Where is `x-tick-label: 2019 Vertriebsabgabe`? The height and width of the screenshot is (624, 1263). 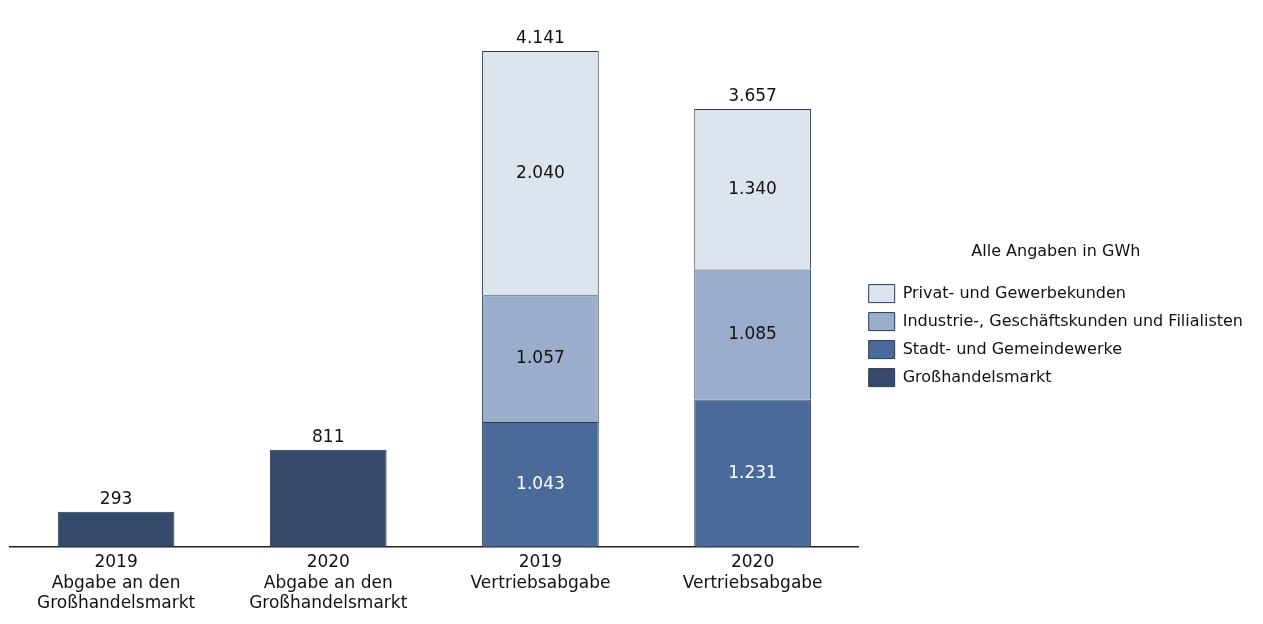
x-tick-label: 2019 Vertriebsabgabe is located at coordinates (540, 571).